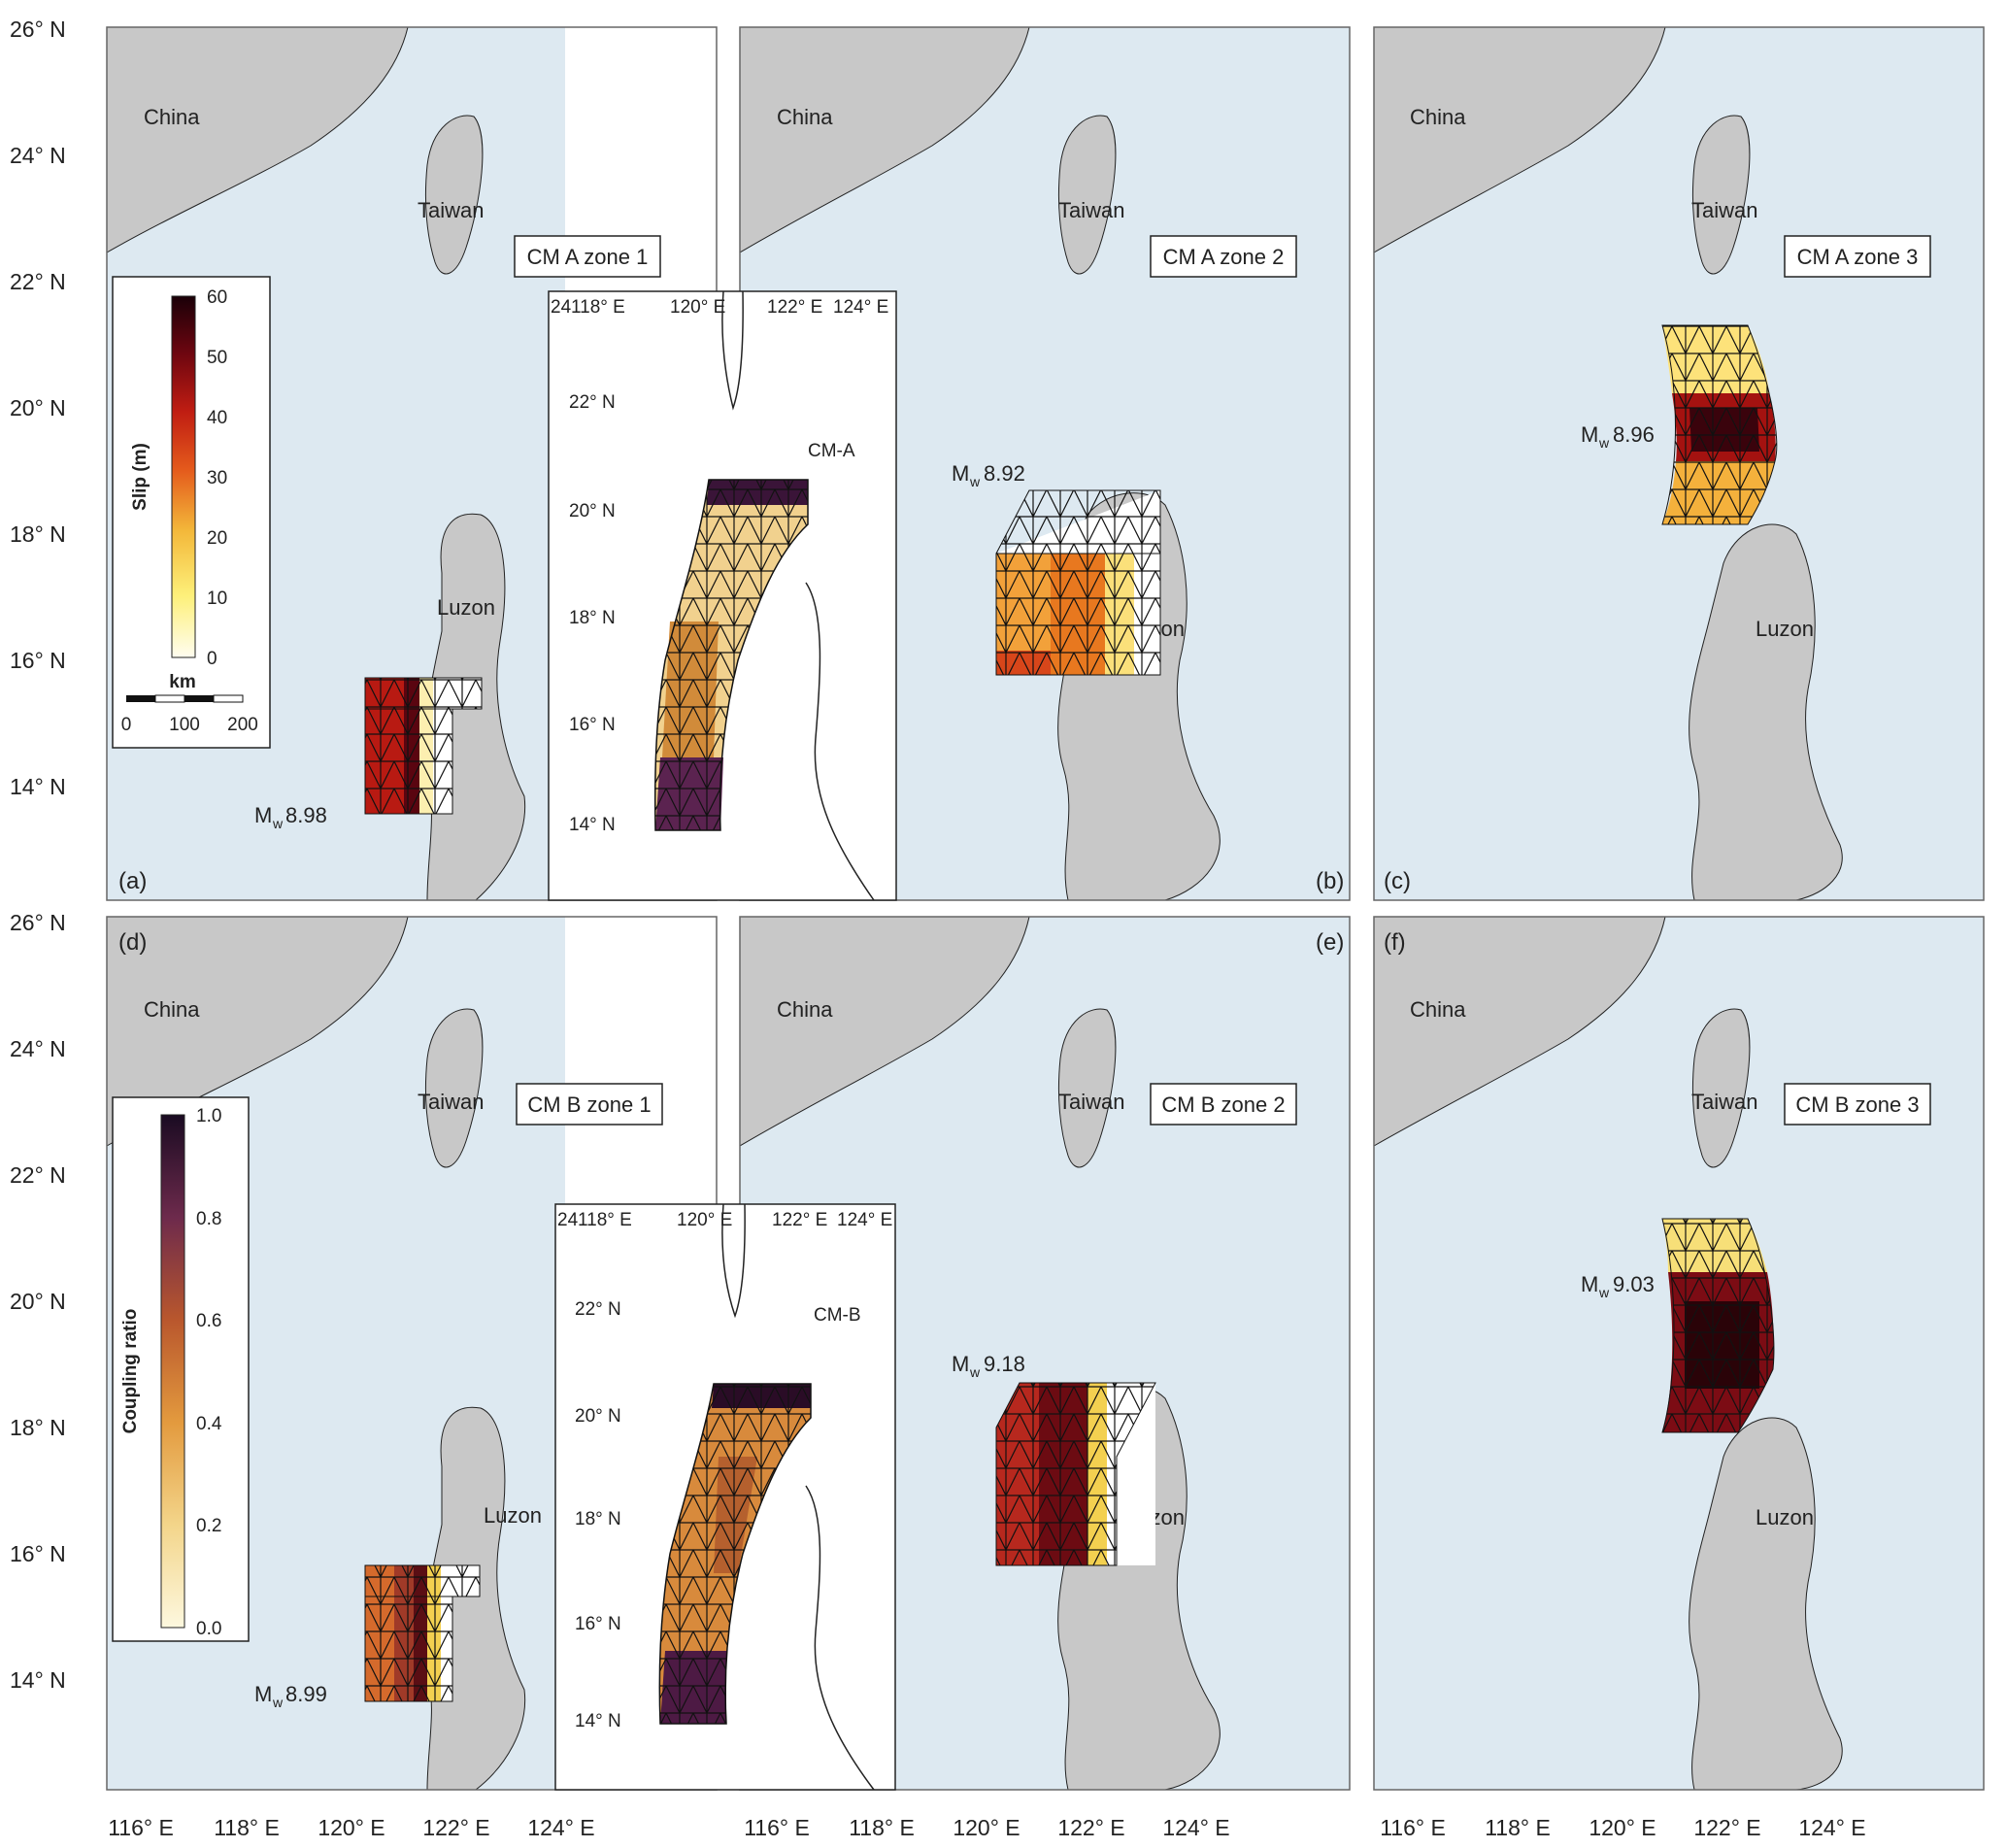  I want to click on model-label-box: CM B zone 1, so click(589, 1104).